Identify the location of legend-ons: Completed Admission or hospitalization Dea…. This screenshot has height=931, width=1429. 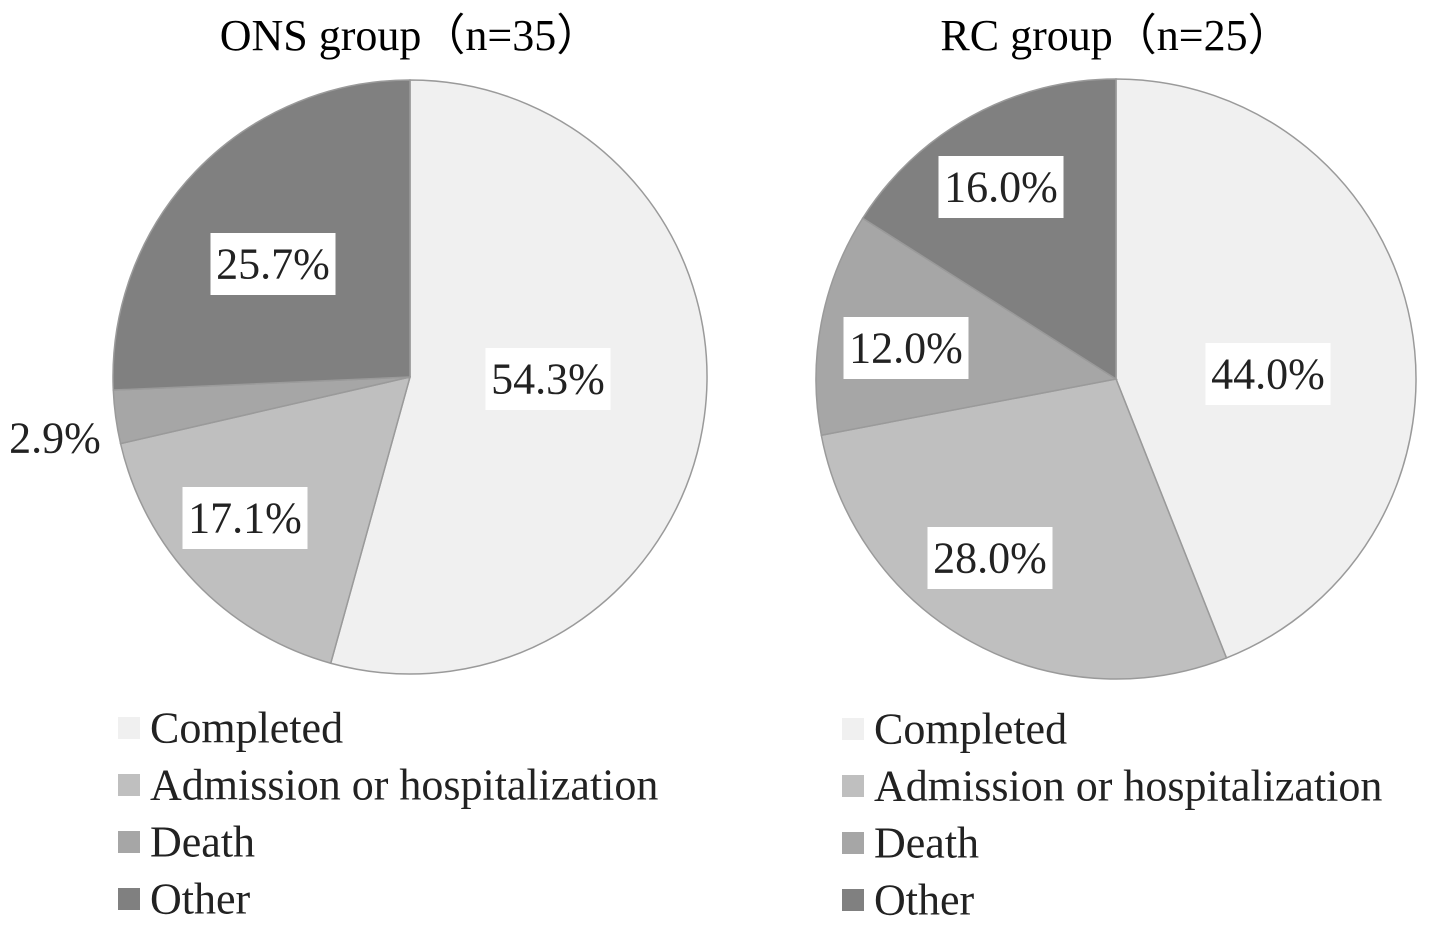
(388, 814).